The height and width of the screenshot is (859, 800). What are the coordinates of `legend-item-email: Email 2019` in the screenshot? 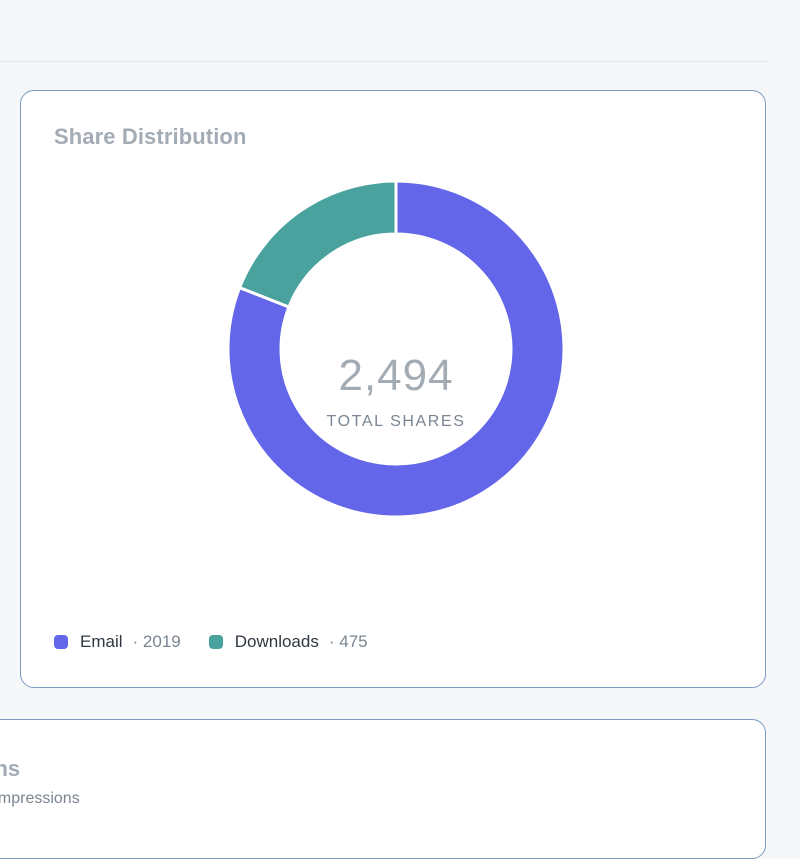 It's located at (117, 642).